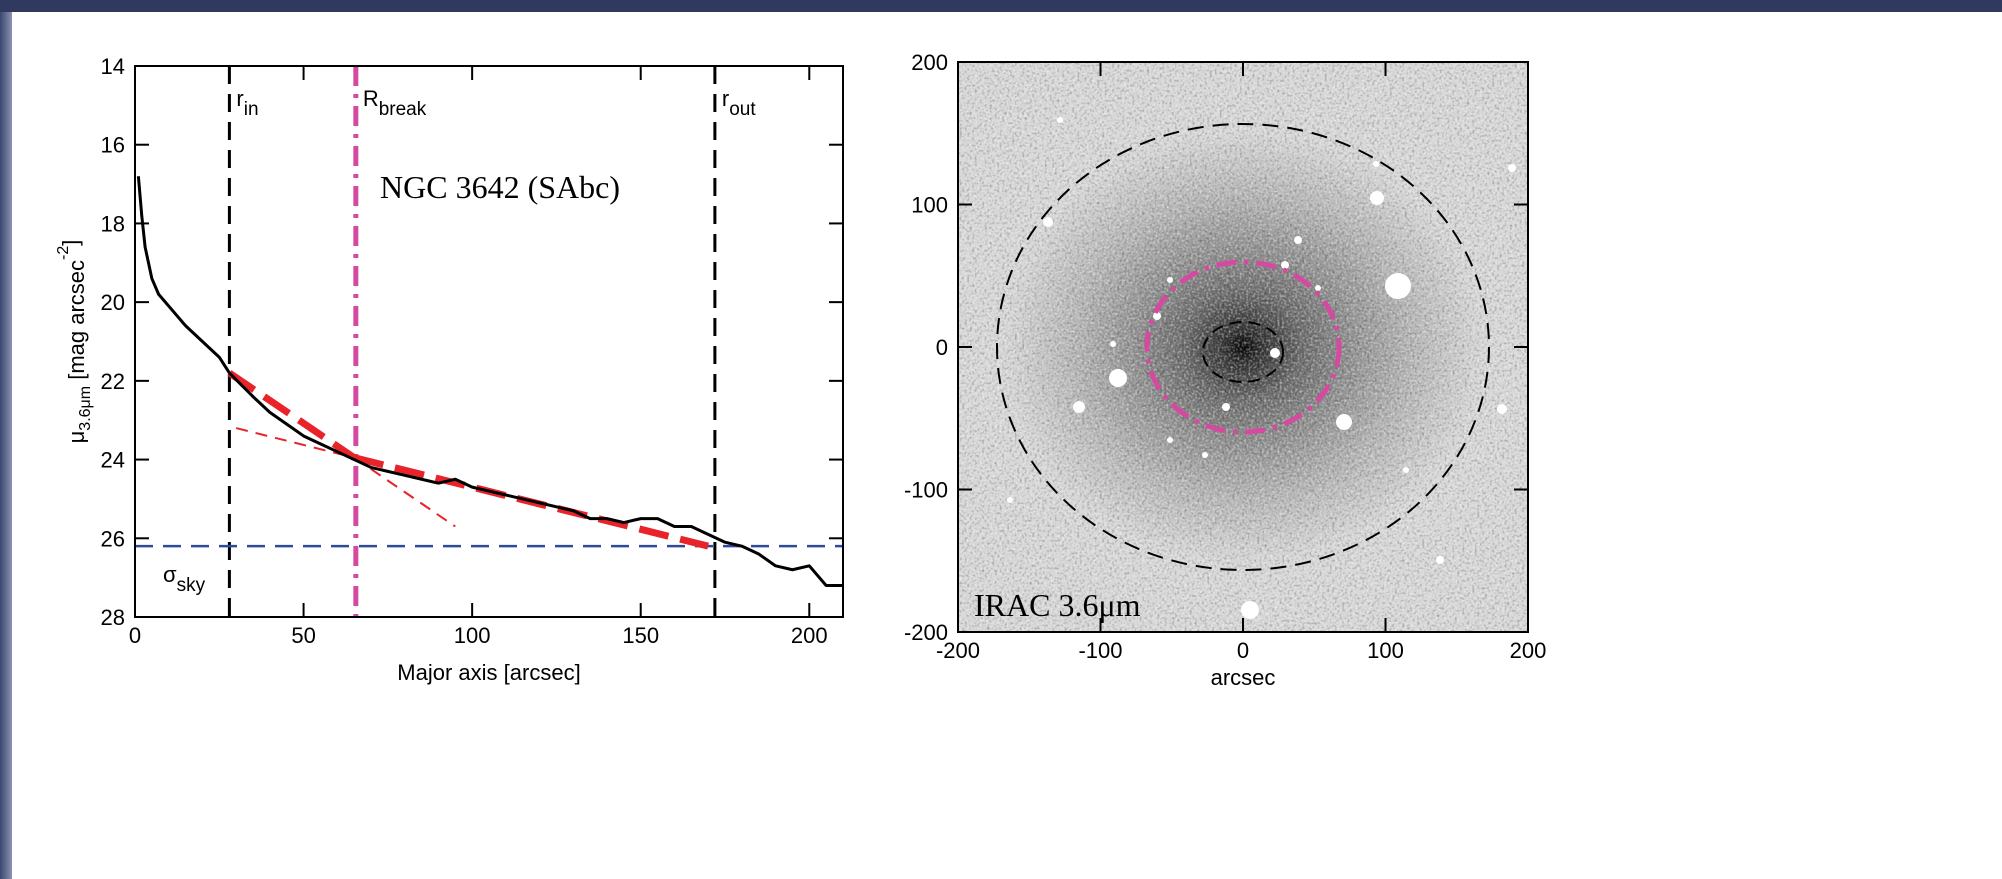 This screenshot has height=879, width=2002. Describe the element at coordinates (1243, 677) in the screenshot. I see `x-axis-label: arcsec` at that location.